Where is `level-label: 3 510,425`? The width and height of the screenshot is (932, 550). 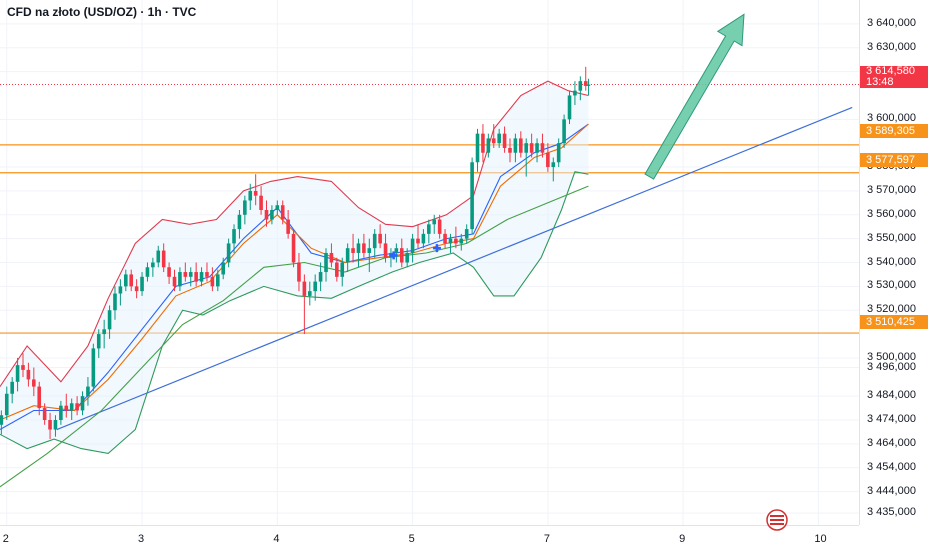 level-label: 3 510,425 is located at coordinates (894, 322).